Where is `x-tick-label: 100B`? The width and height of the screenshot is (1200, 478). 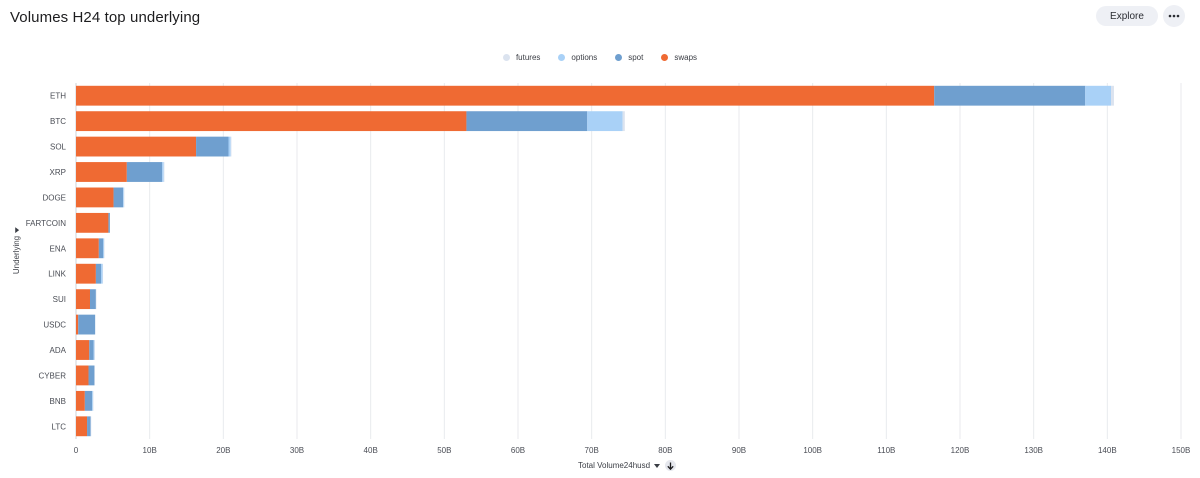
x-tick-label: 100B is located at coordinates (812, 450).